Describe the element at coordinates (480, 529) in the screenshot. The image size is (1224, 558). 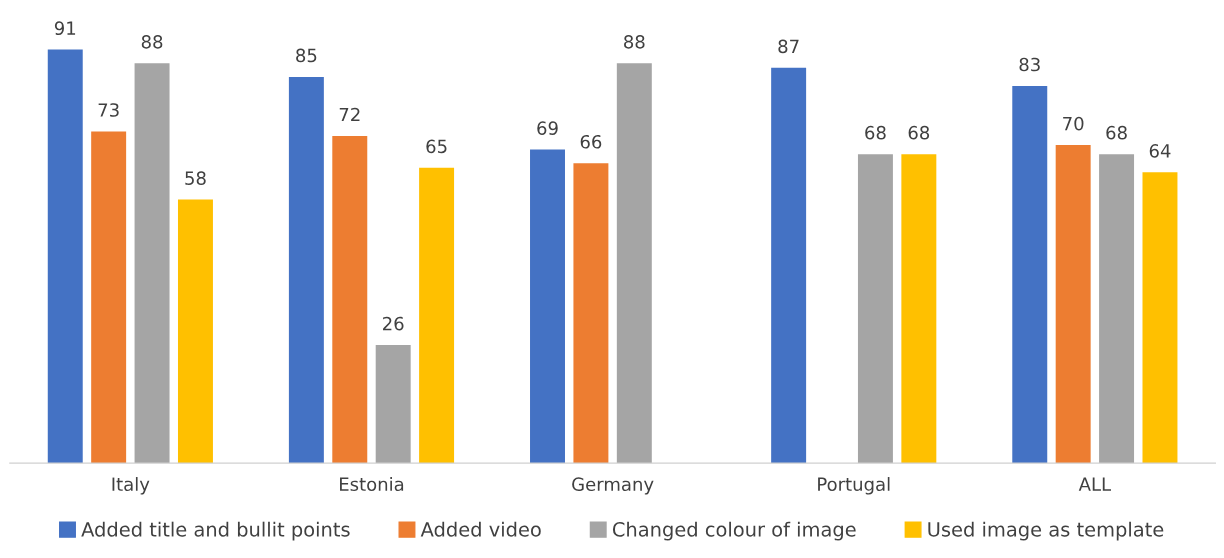
I see `legend-label: Added video` at that location.